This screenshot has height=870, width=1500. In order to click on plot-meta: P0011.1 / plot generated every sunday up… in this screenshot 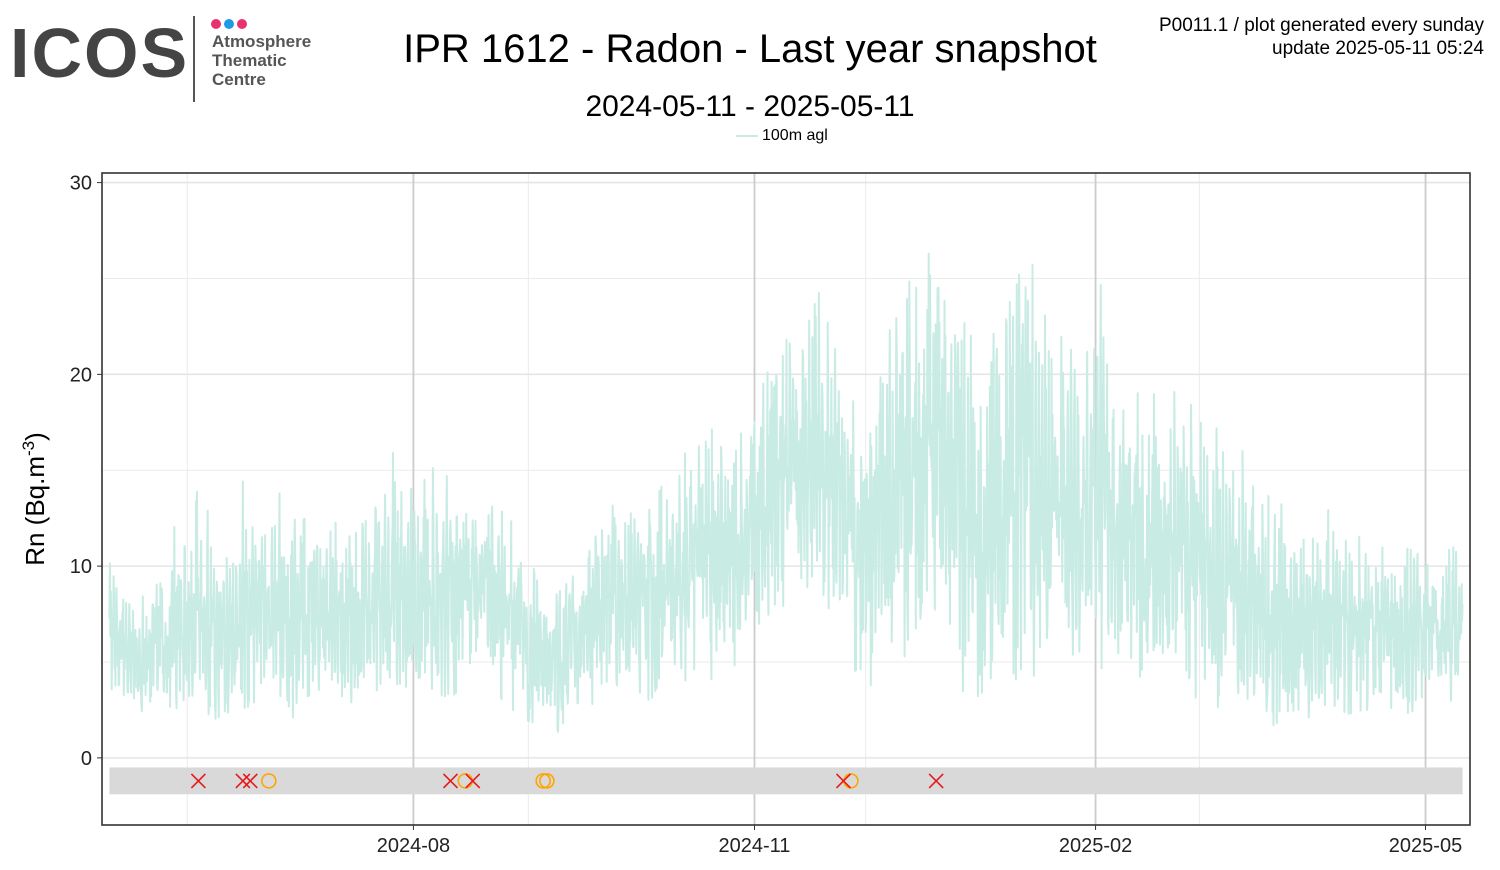, I will do `click(1321, 37)`.